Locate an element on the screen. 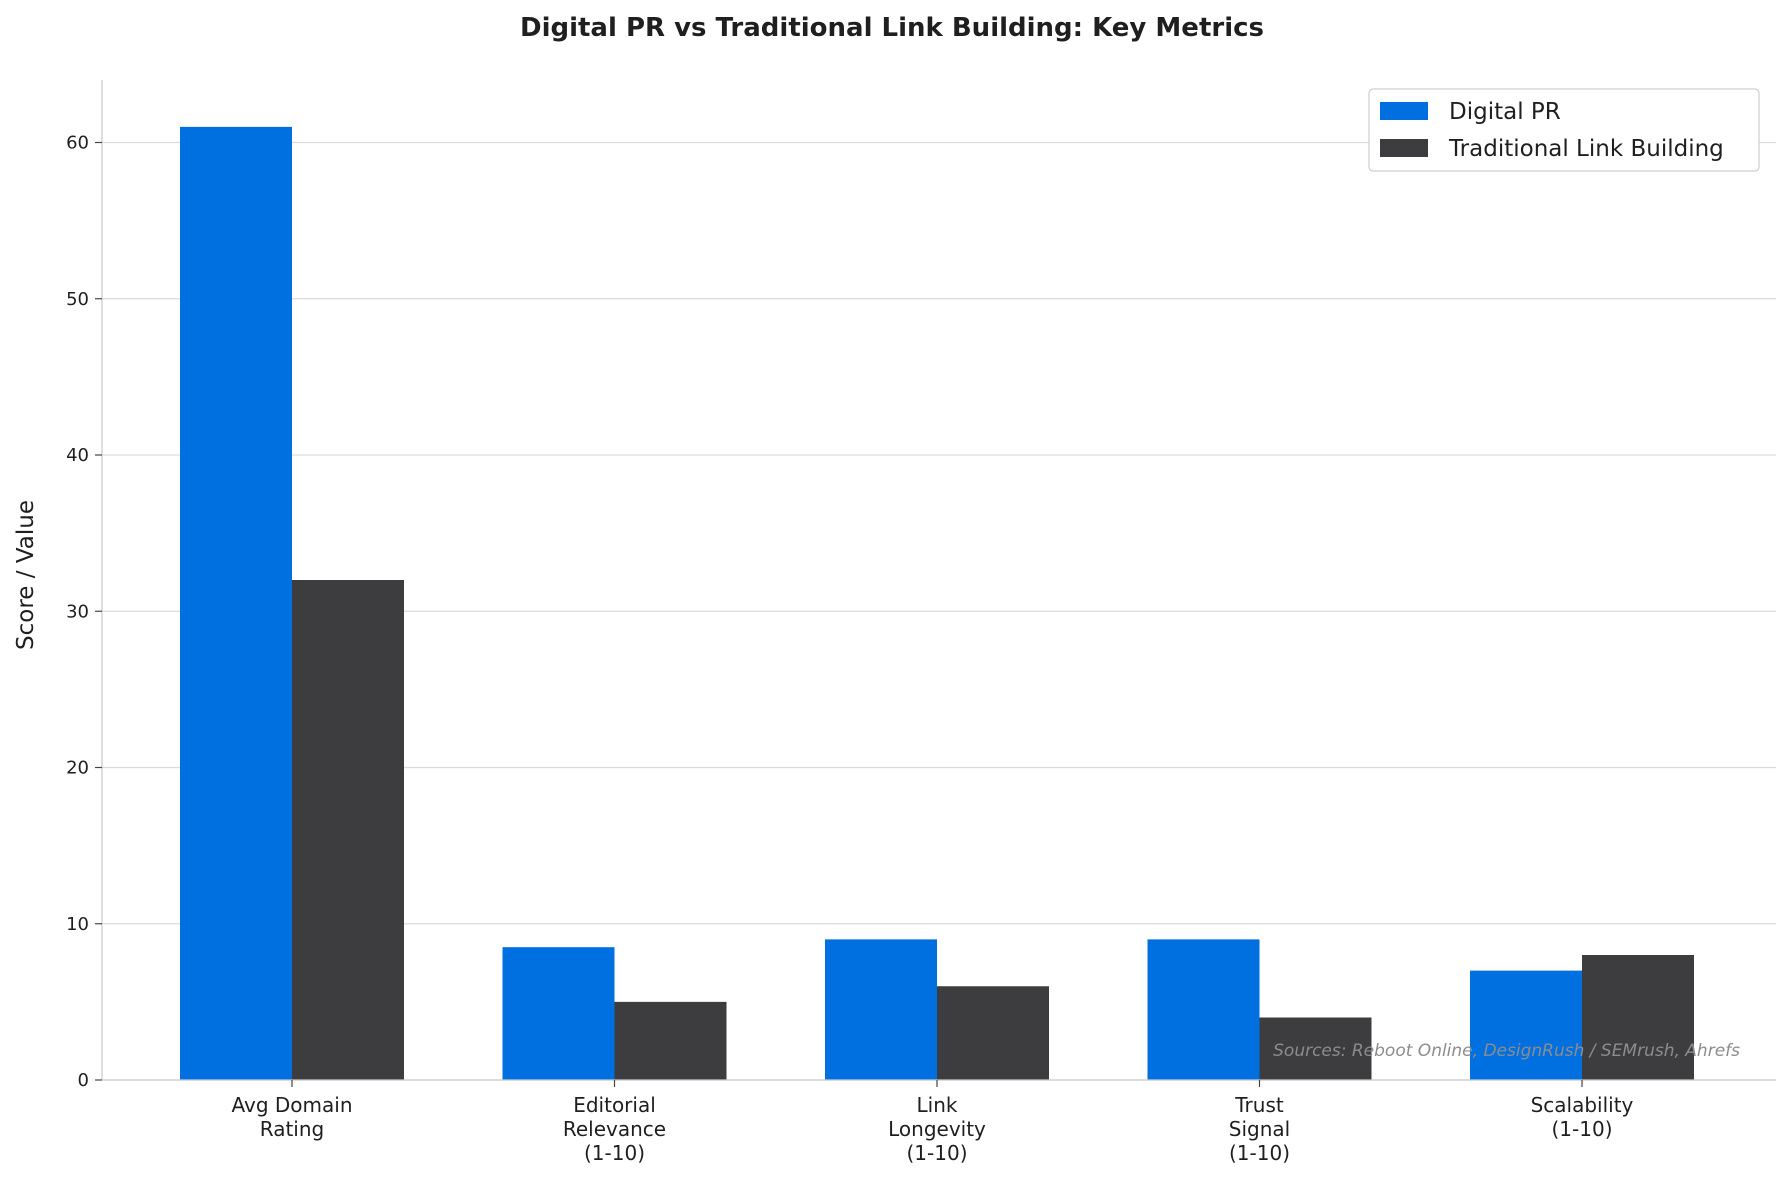  x-tick-label: Scalability (1-10) is located at coordinates (1582, 1117).